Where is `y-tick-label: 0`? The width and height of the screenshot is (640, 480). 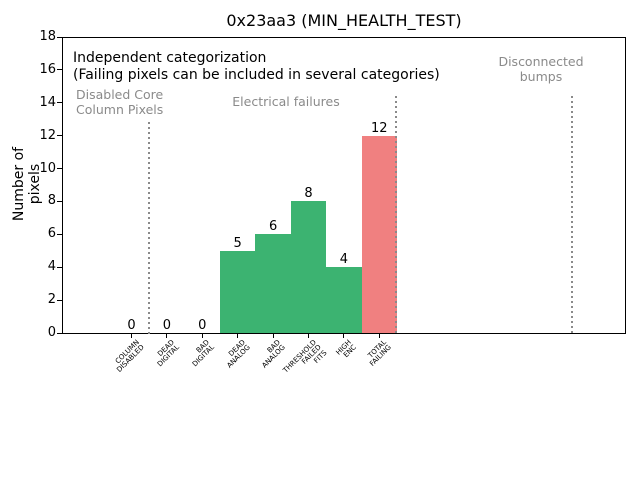 y-tick-label: 0 is located at coordinates (51, 332).